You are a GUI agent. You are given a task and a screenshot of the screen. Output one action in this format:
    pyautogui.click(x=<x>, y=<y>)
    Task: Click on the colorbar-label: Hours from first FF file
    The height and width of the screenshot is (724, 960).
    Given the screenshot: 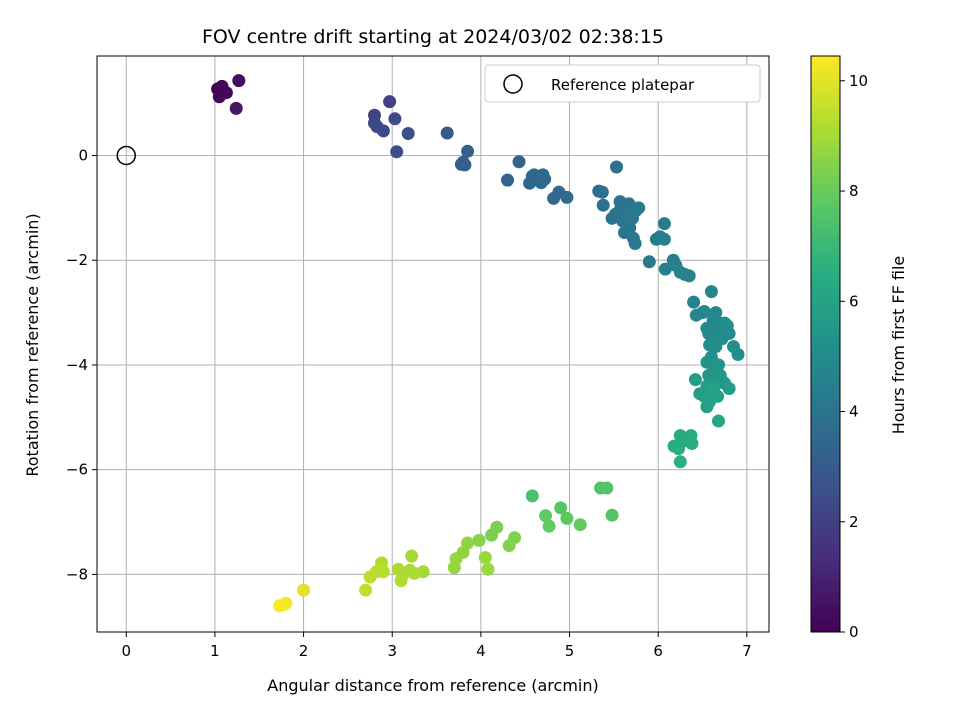 What is the action you would take?
    pyautogui.click(x=898, y=345)
    